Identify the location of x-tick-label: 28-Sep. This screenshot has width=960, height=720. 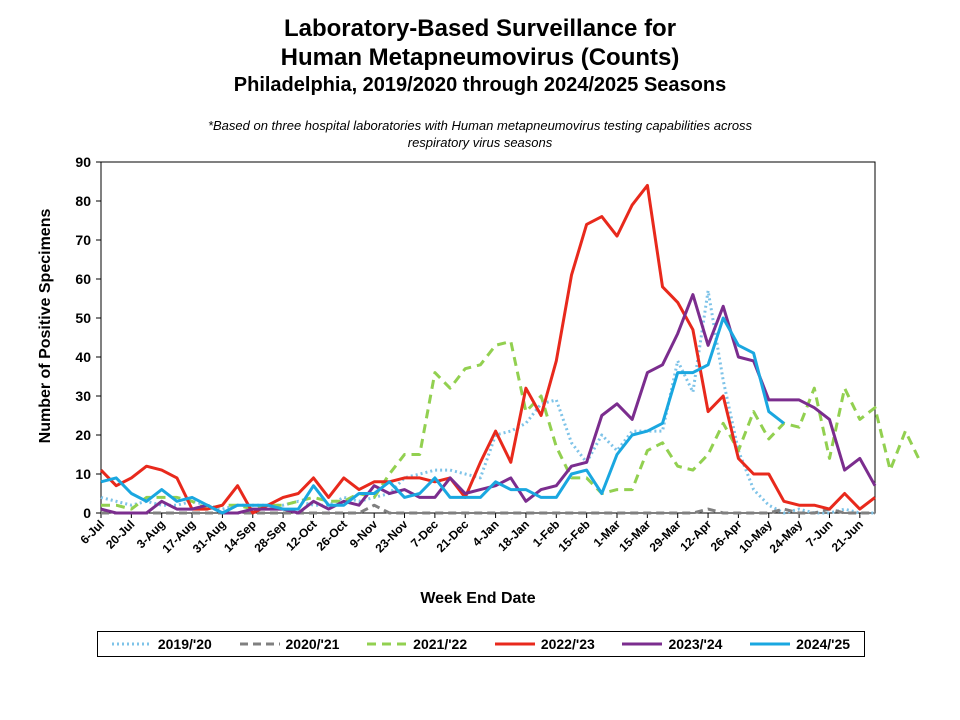
(271, 536).